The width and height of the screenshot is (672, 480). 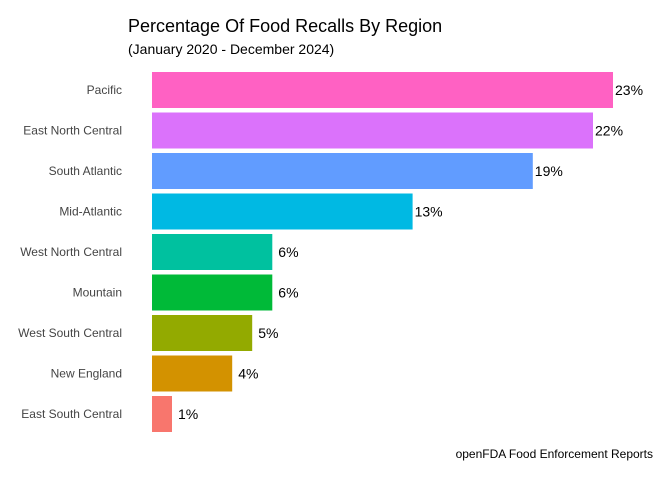 I want to click on y-tick-label: Mid-Atlantic, so click(x=90, y=212).